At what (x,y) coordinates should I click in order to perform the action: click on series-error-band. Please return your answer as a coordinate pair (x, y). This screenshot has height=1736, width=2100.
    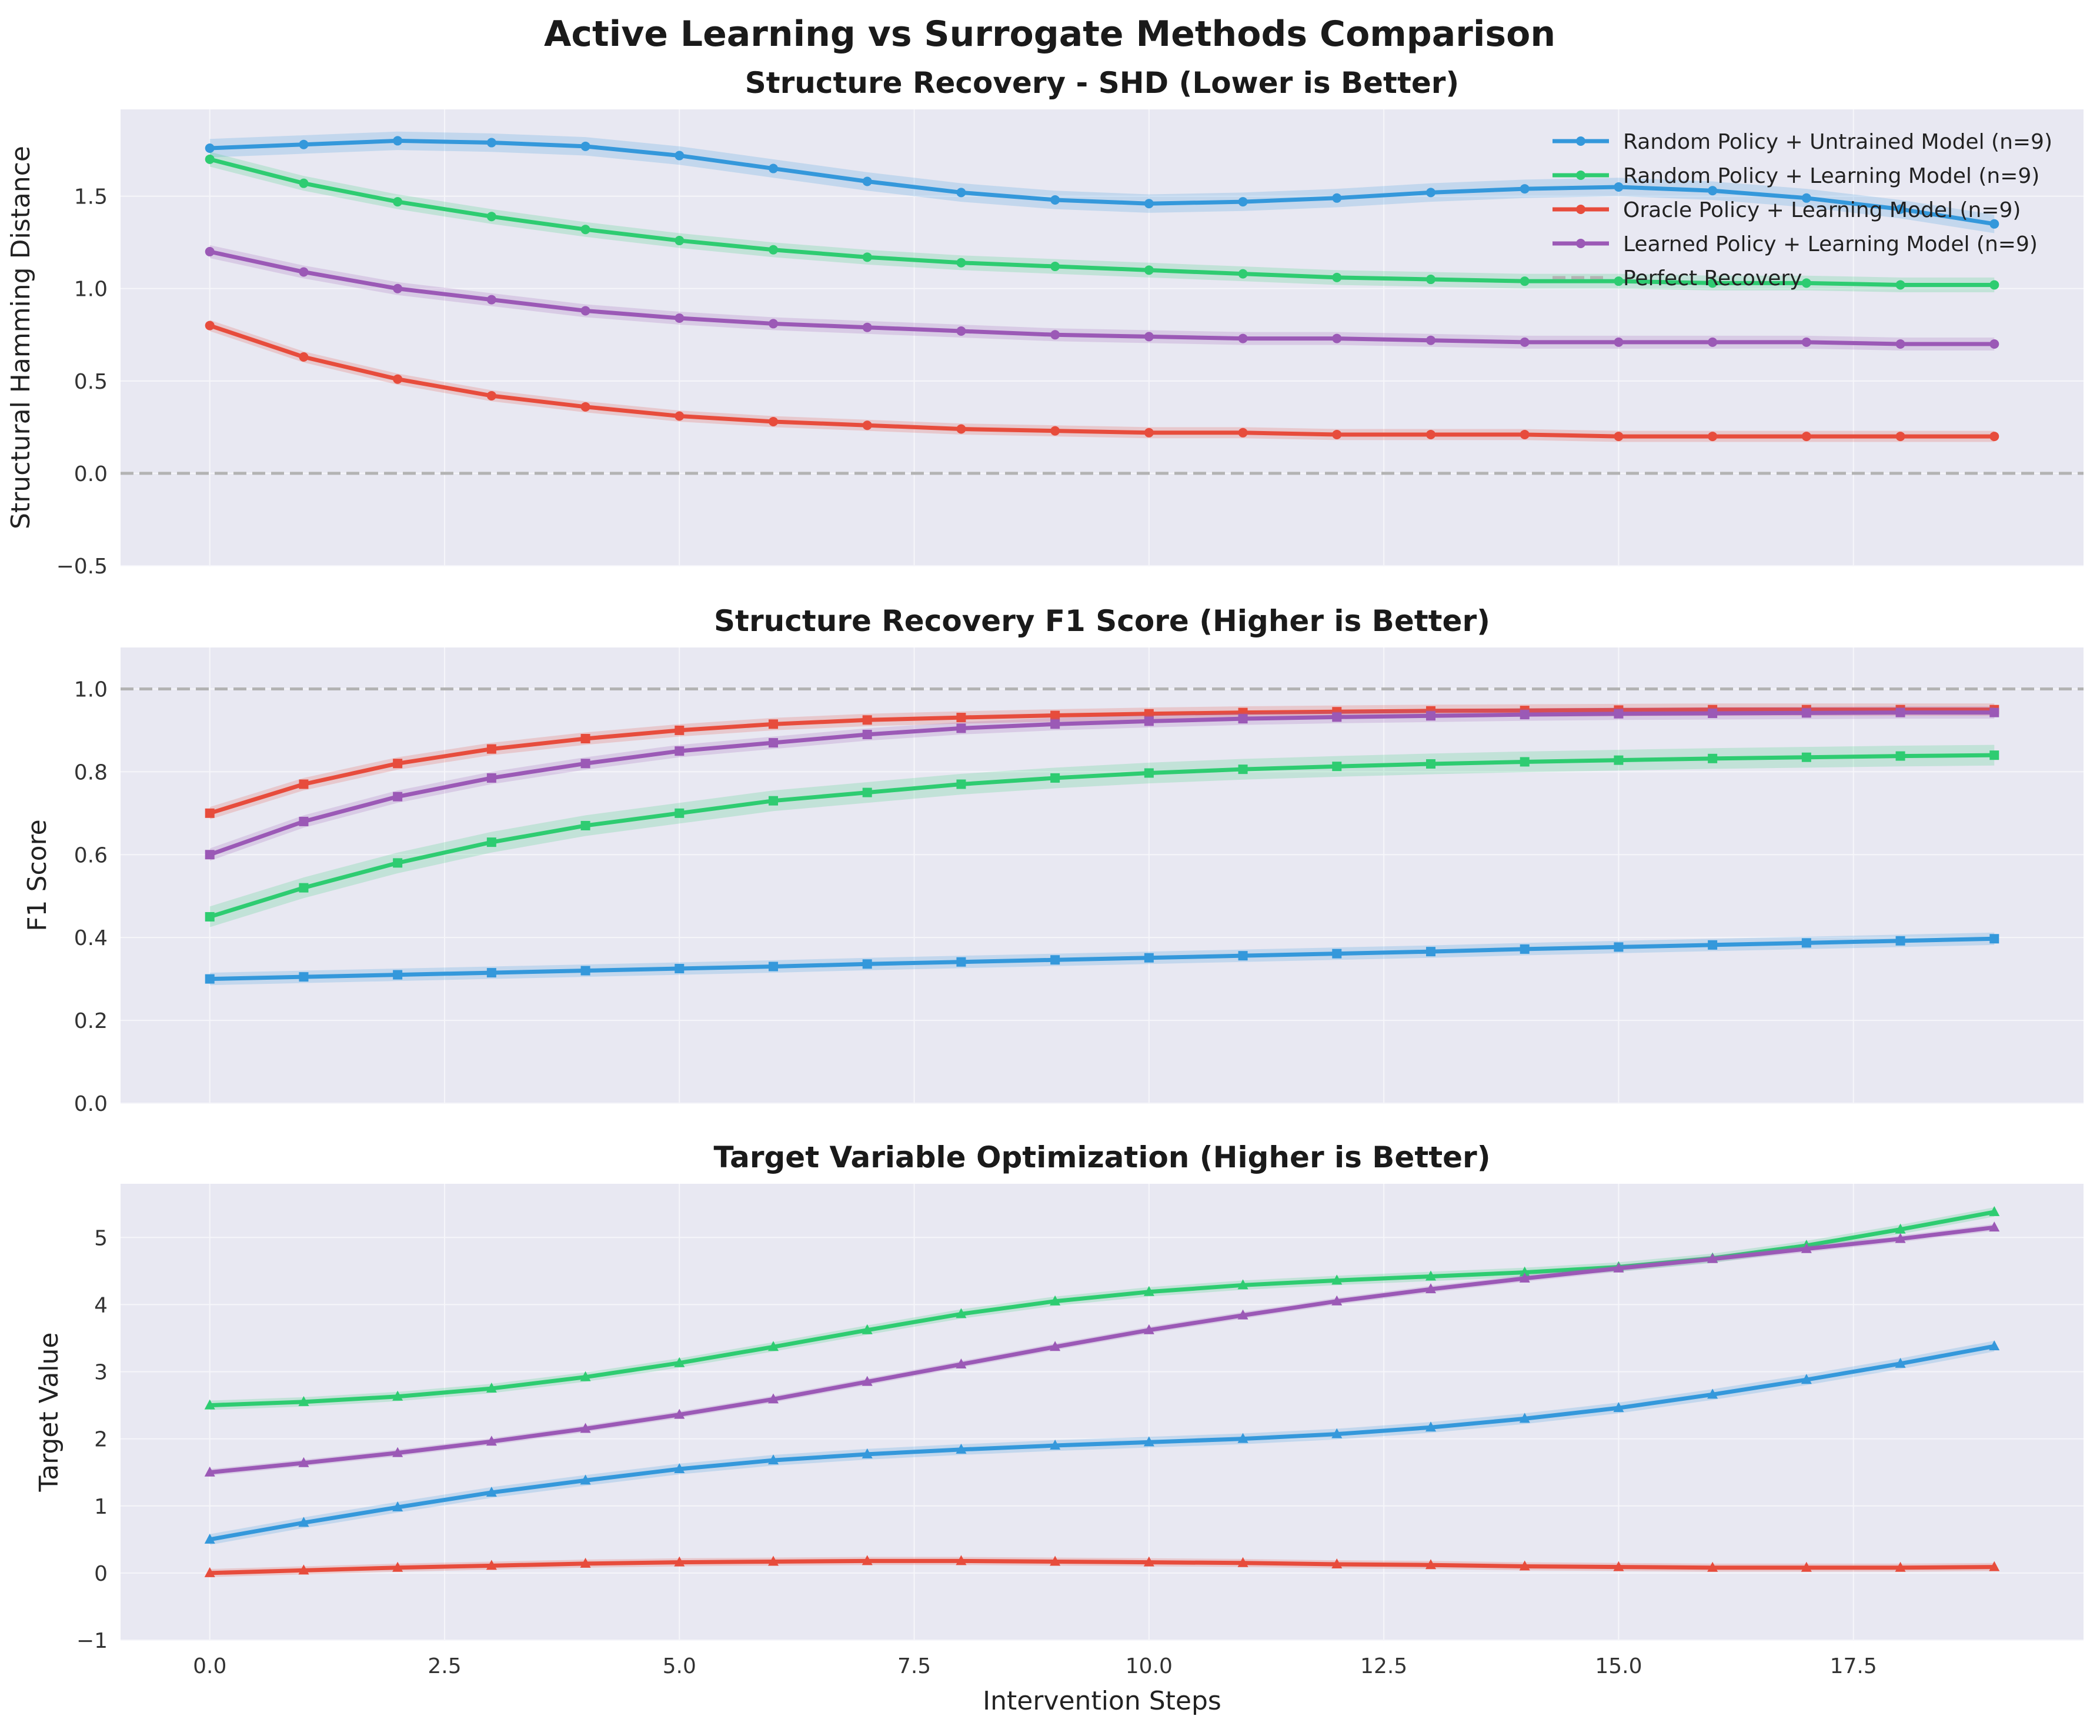
    Looking at the image, I should click on (1102, 297).